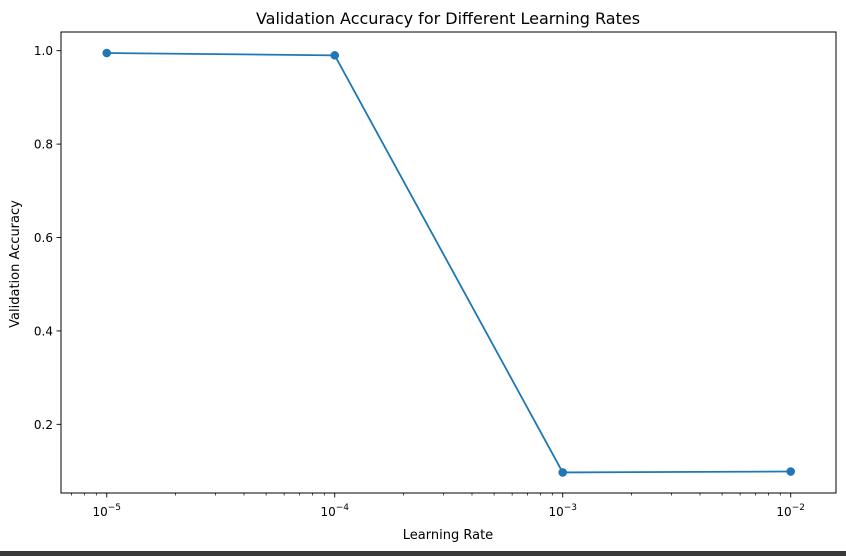 Image resolution: width=846 pixels, height=560 pixels. Describe the element at coordinates (448, 535) in the screenshot. I see `x-axis-label: Learning Rate` at that location.